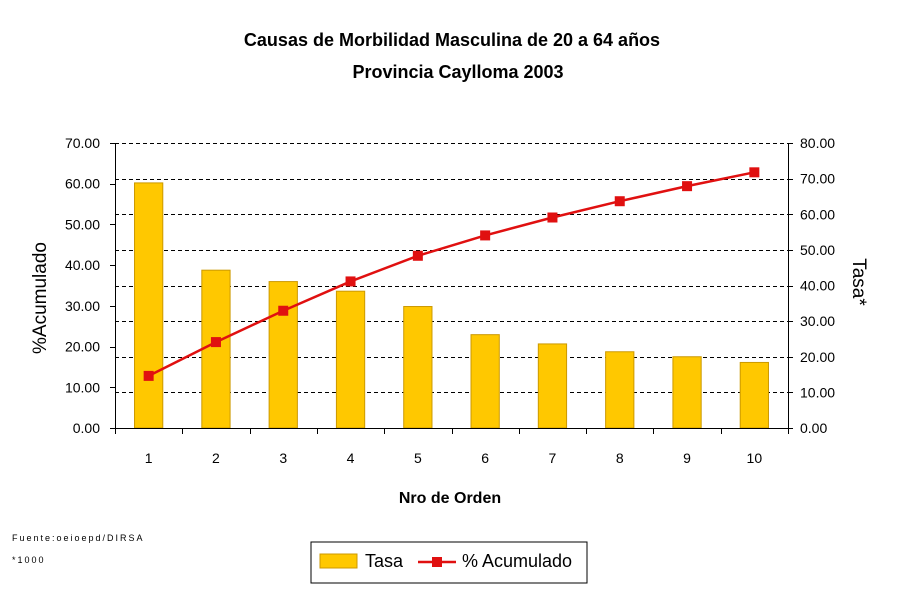  Describe the element at coordinates (82, 387) in the screenshot. I see `left-tick-label: 10.00` at that location.